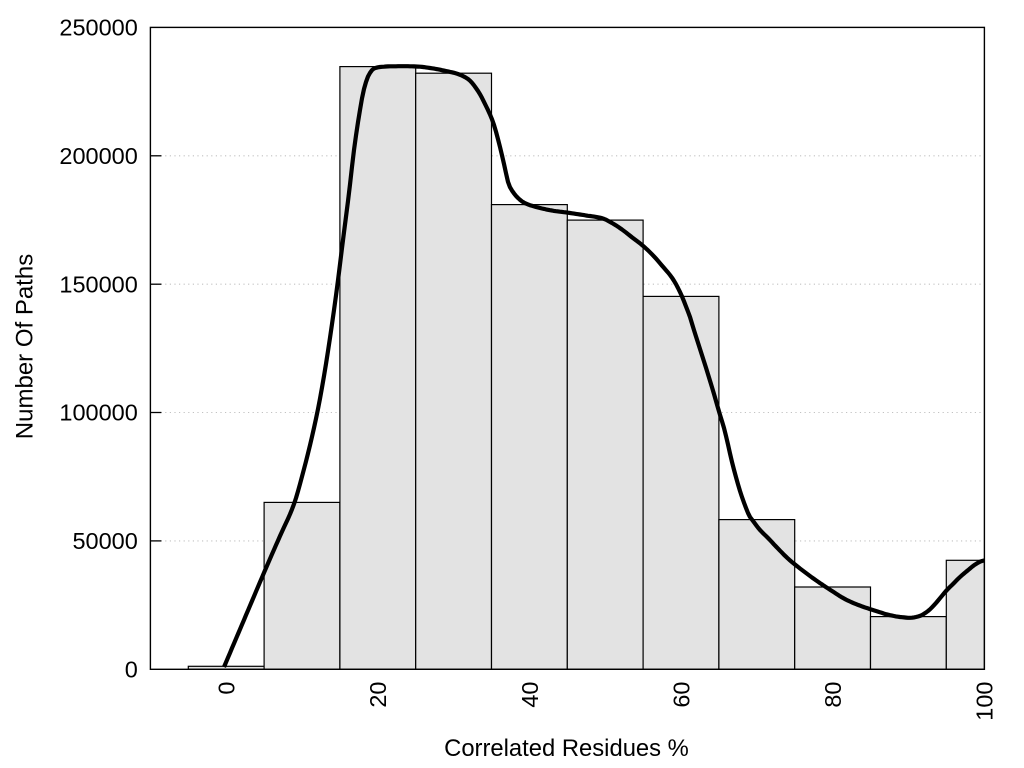  I want to click on svg-text: 80, so click(833, 695).